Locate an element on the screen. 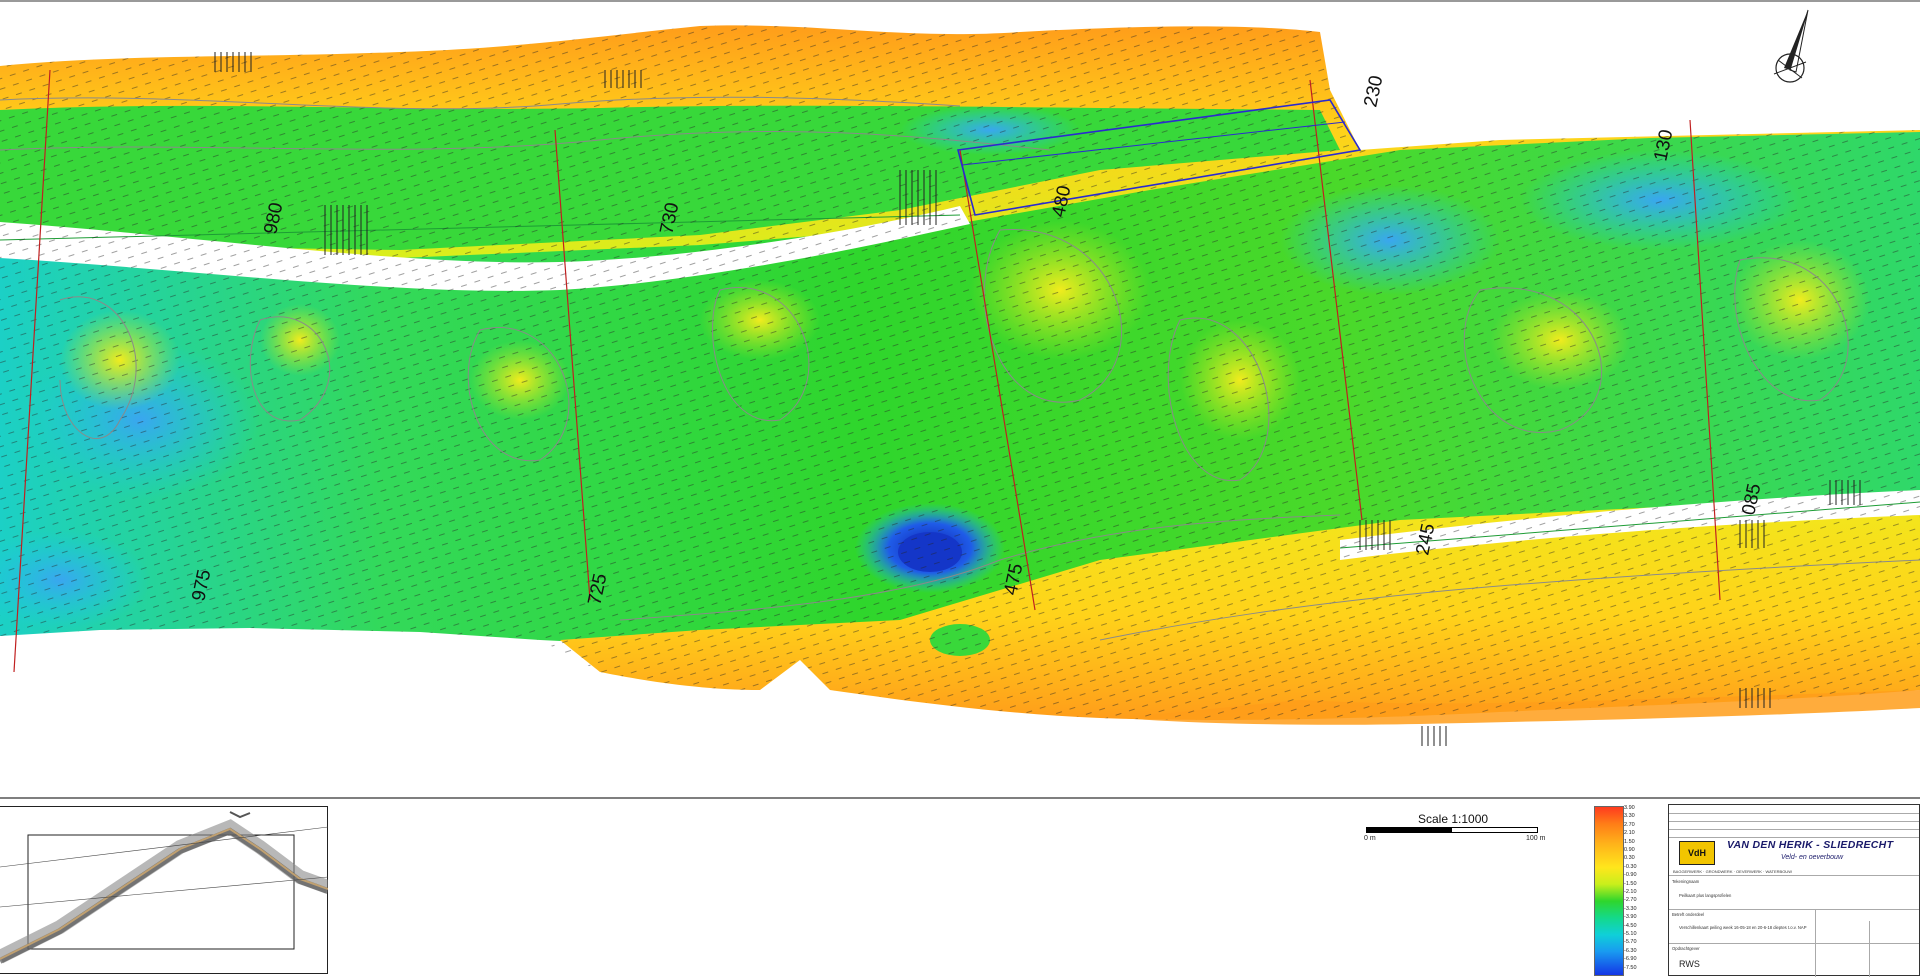  legend-value: -6.30 is located at coordinates (1630, 950).